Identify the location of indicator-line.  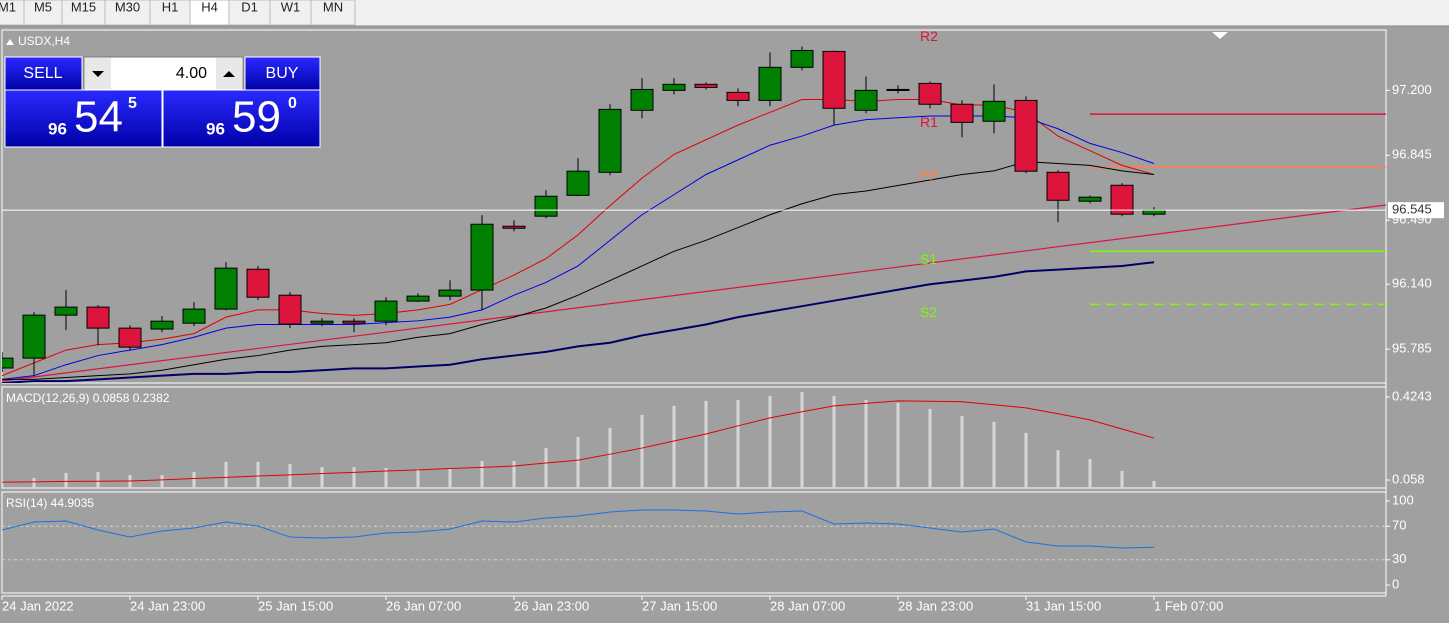
(578, 441).